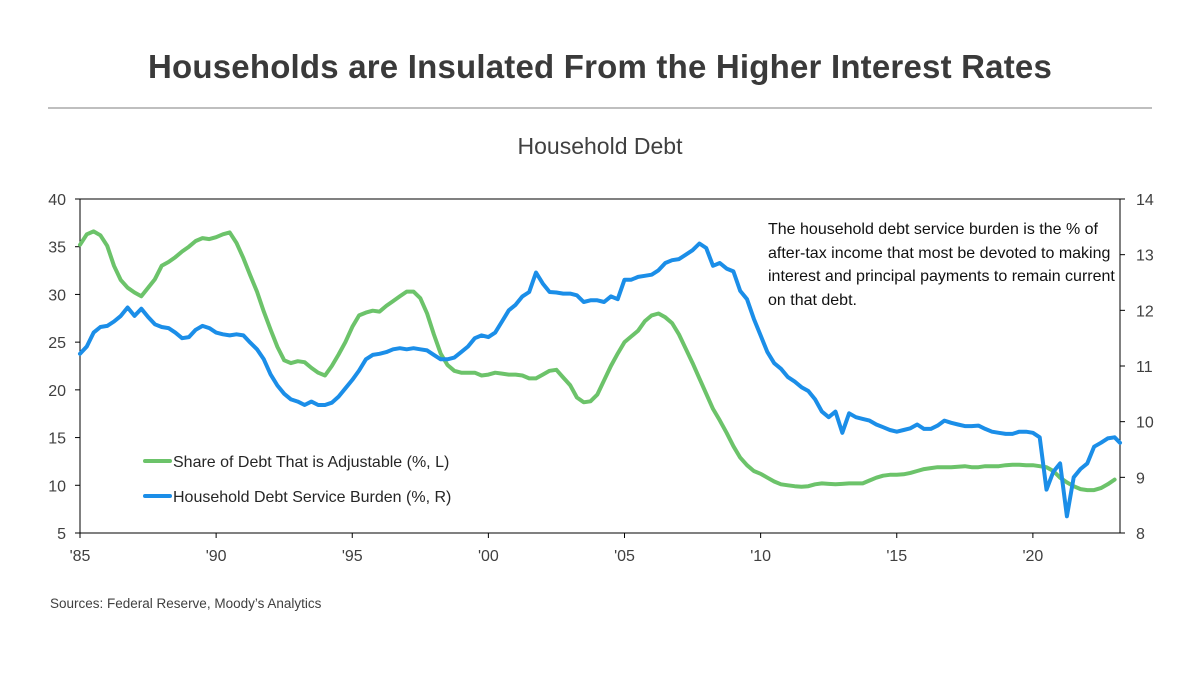 The image size is (1200, 675). Describe the element at coordinates (57, 439) in the screenshot. I see `left-axis-tick-label: 15` at that location.